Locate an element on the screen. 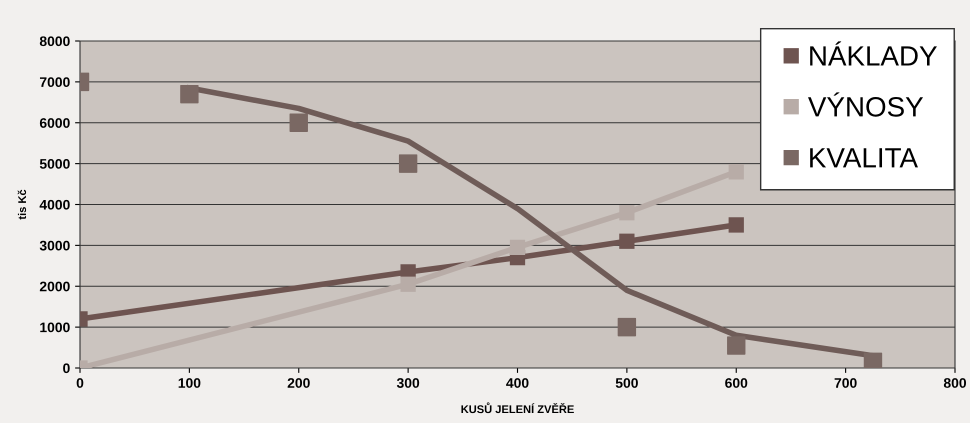  legend-label: VÝNOSY is located at coordinates (866, 104).